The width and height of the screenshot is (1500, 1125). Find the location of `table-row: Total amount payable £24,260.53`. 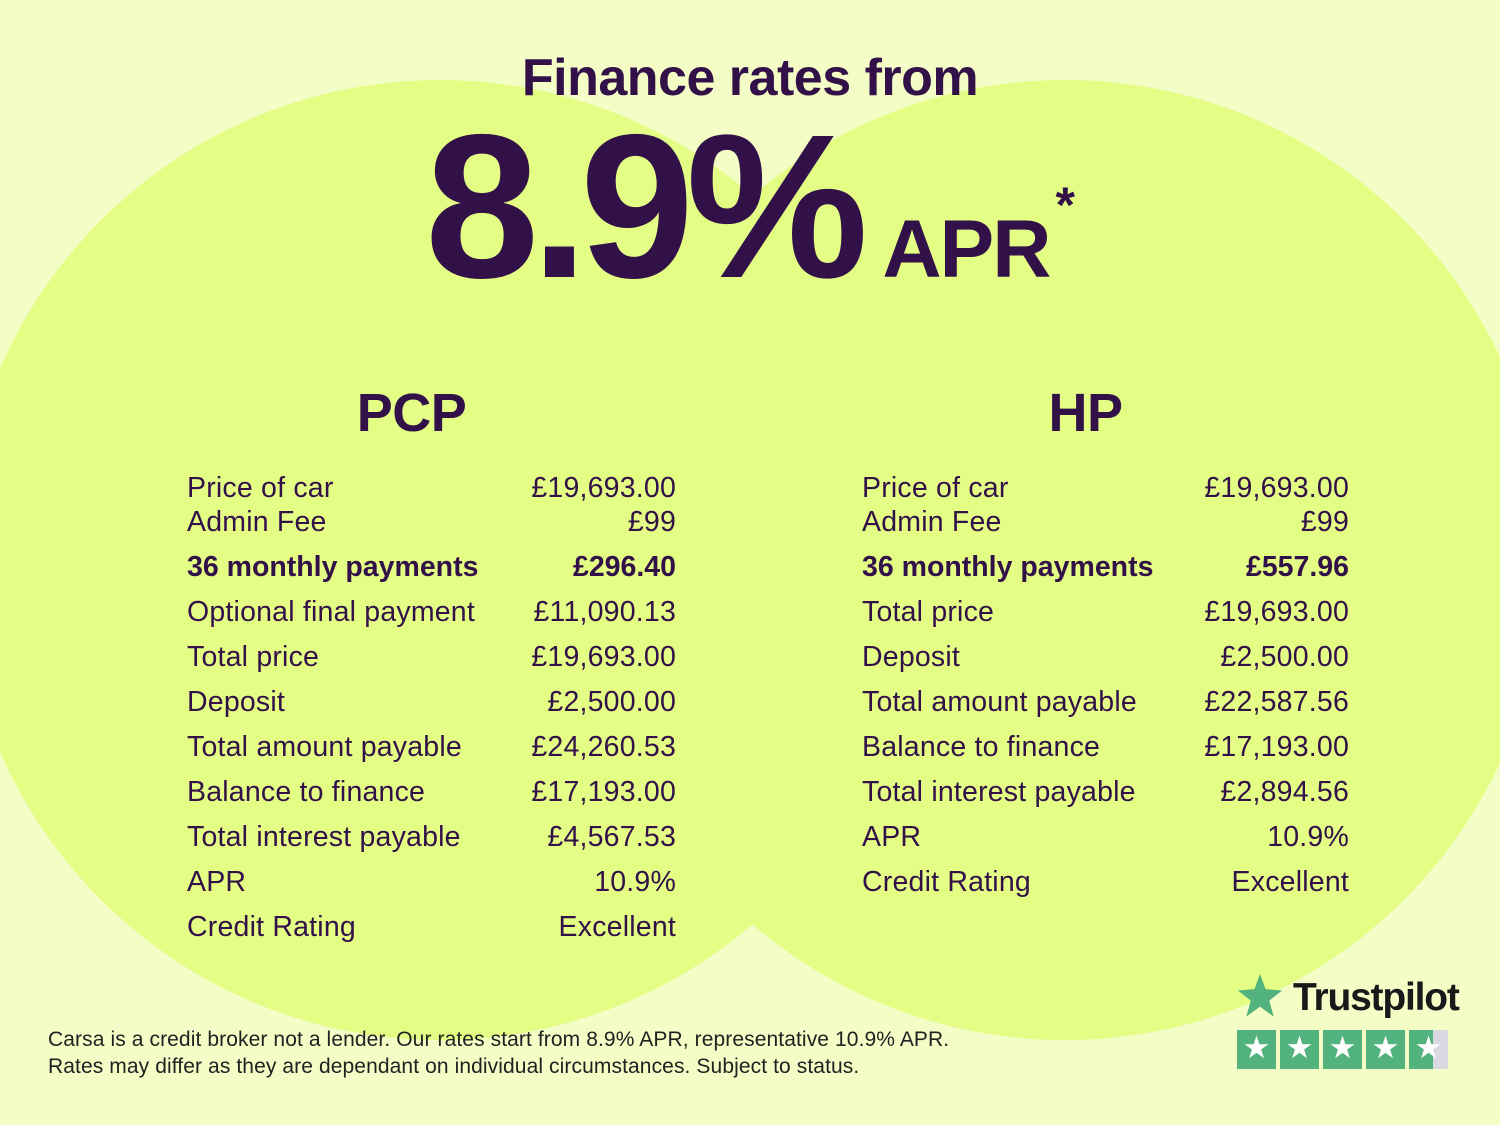

table-row: Total amount payable £24,260.53 is located at coordinates (431, 747).